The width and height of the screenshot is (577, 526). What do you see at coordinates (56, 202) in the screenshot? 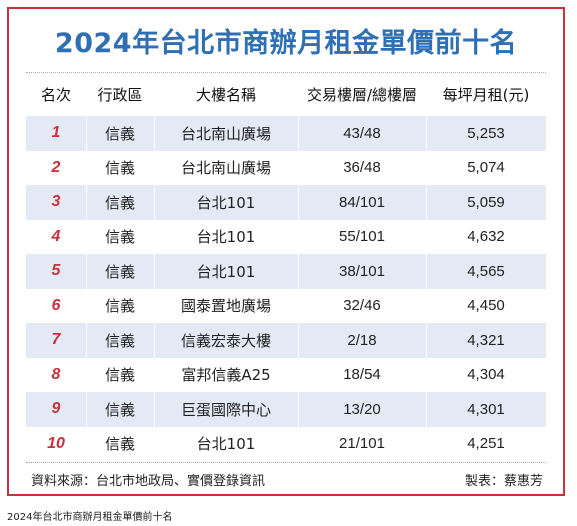
I see `rank-cell: 3` at bounding box center [56, 202].